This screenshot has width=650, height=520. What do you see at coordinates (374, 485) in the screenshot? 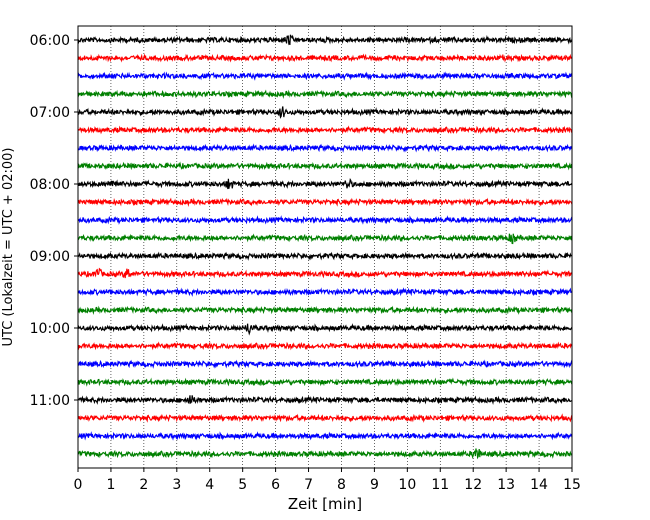
I see `x-tick-label: 9` at bounding box center [374, 485].